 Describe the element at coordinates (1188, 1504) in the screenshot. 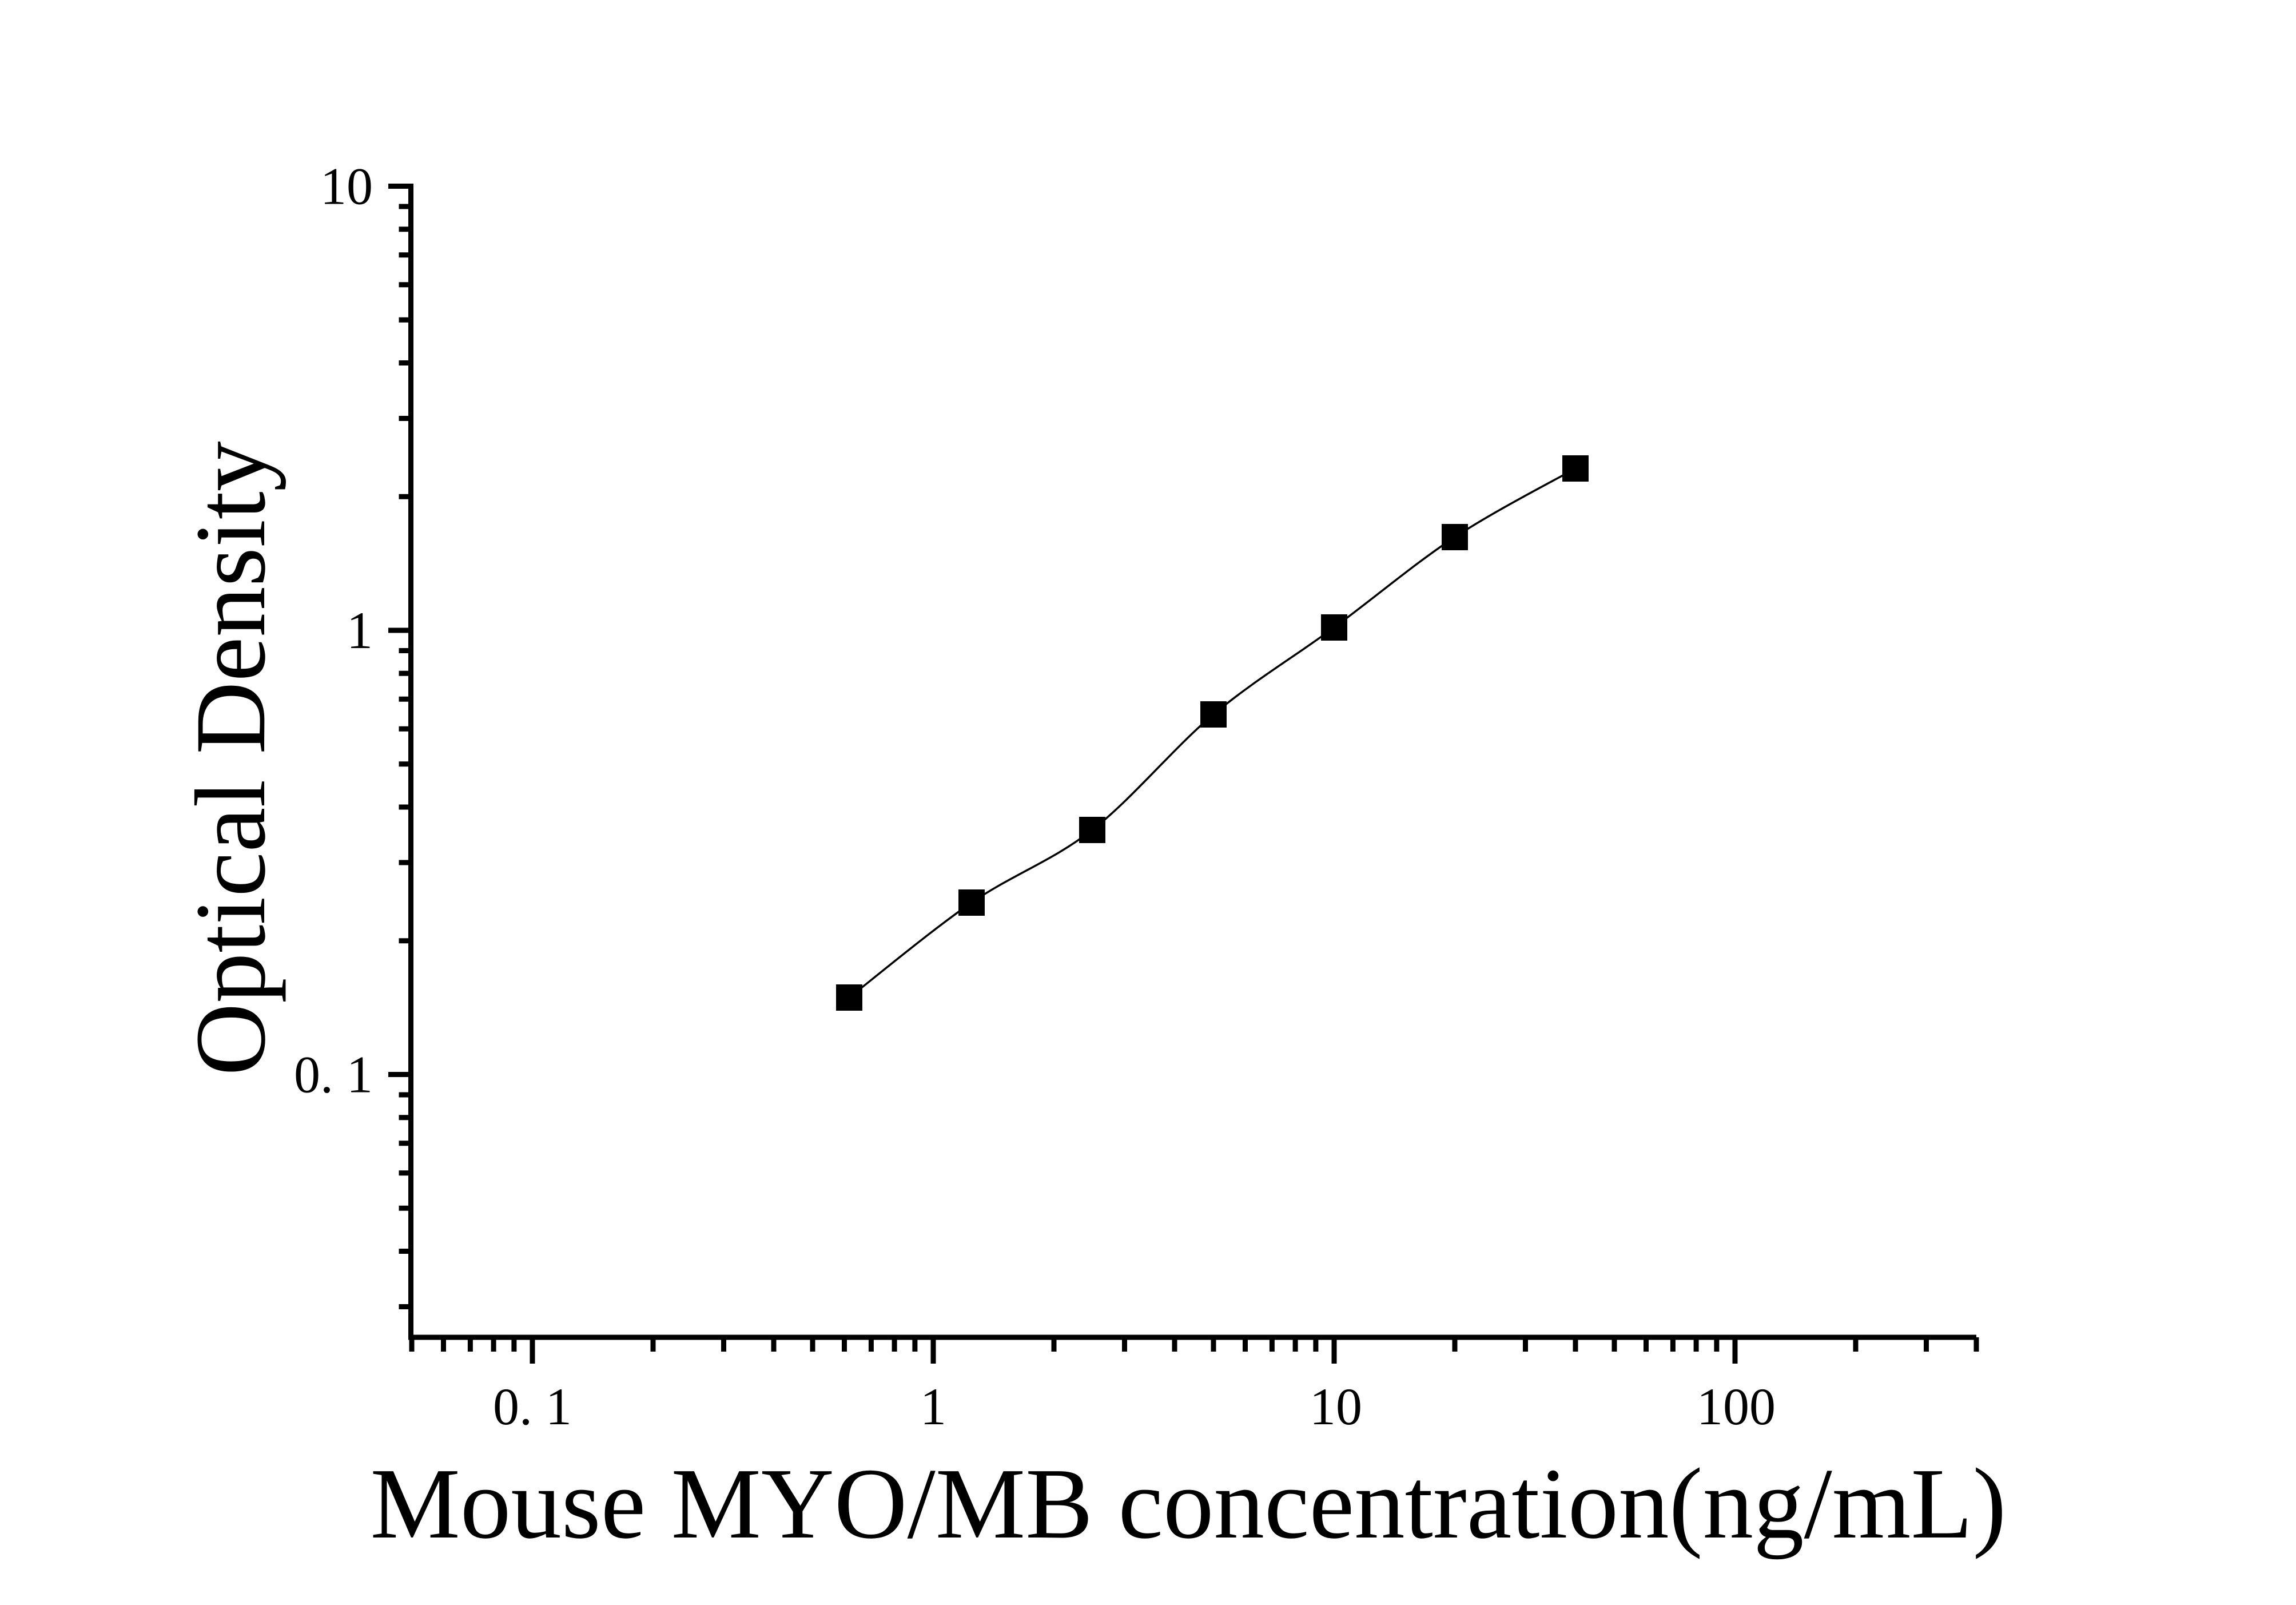

I see `svg-text:Mouse MYO/MB concentration(ng/: Mouse MYO/MB concentration(ng/mL)` at that location.